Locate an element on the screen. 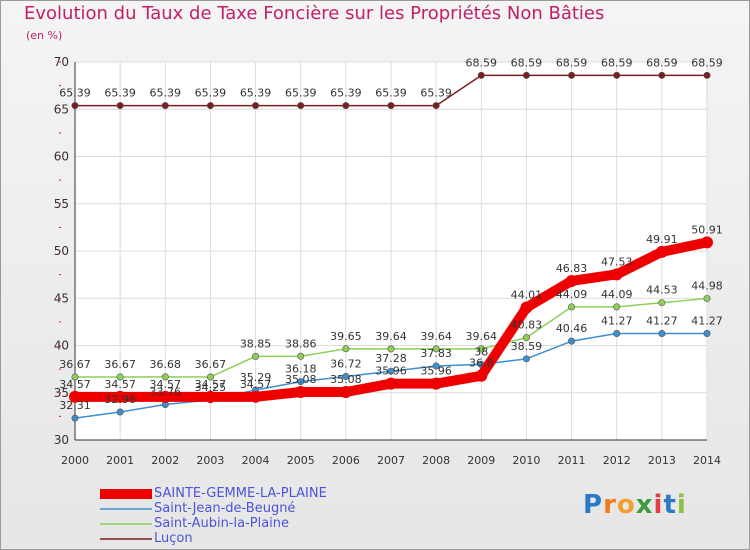 The height and width of the screenshot is (550, 750). x-tick-label: 2004 is located at coordinates (256, 460).